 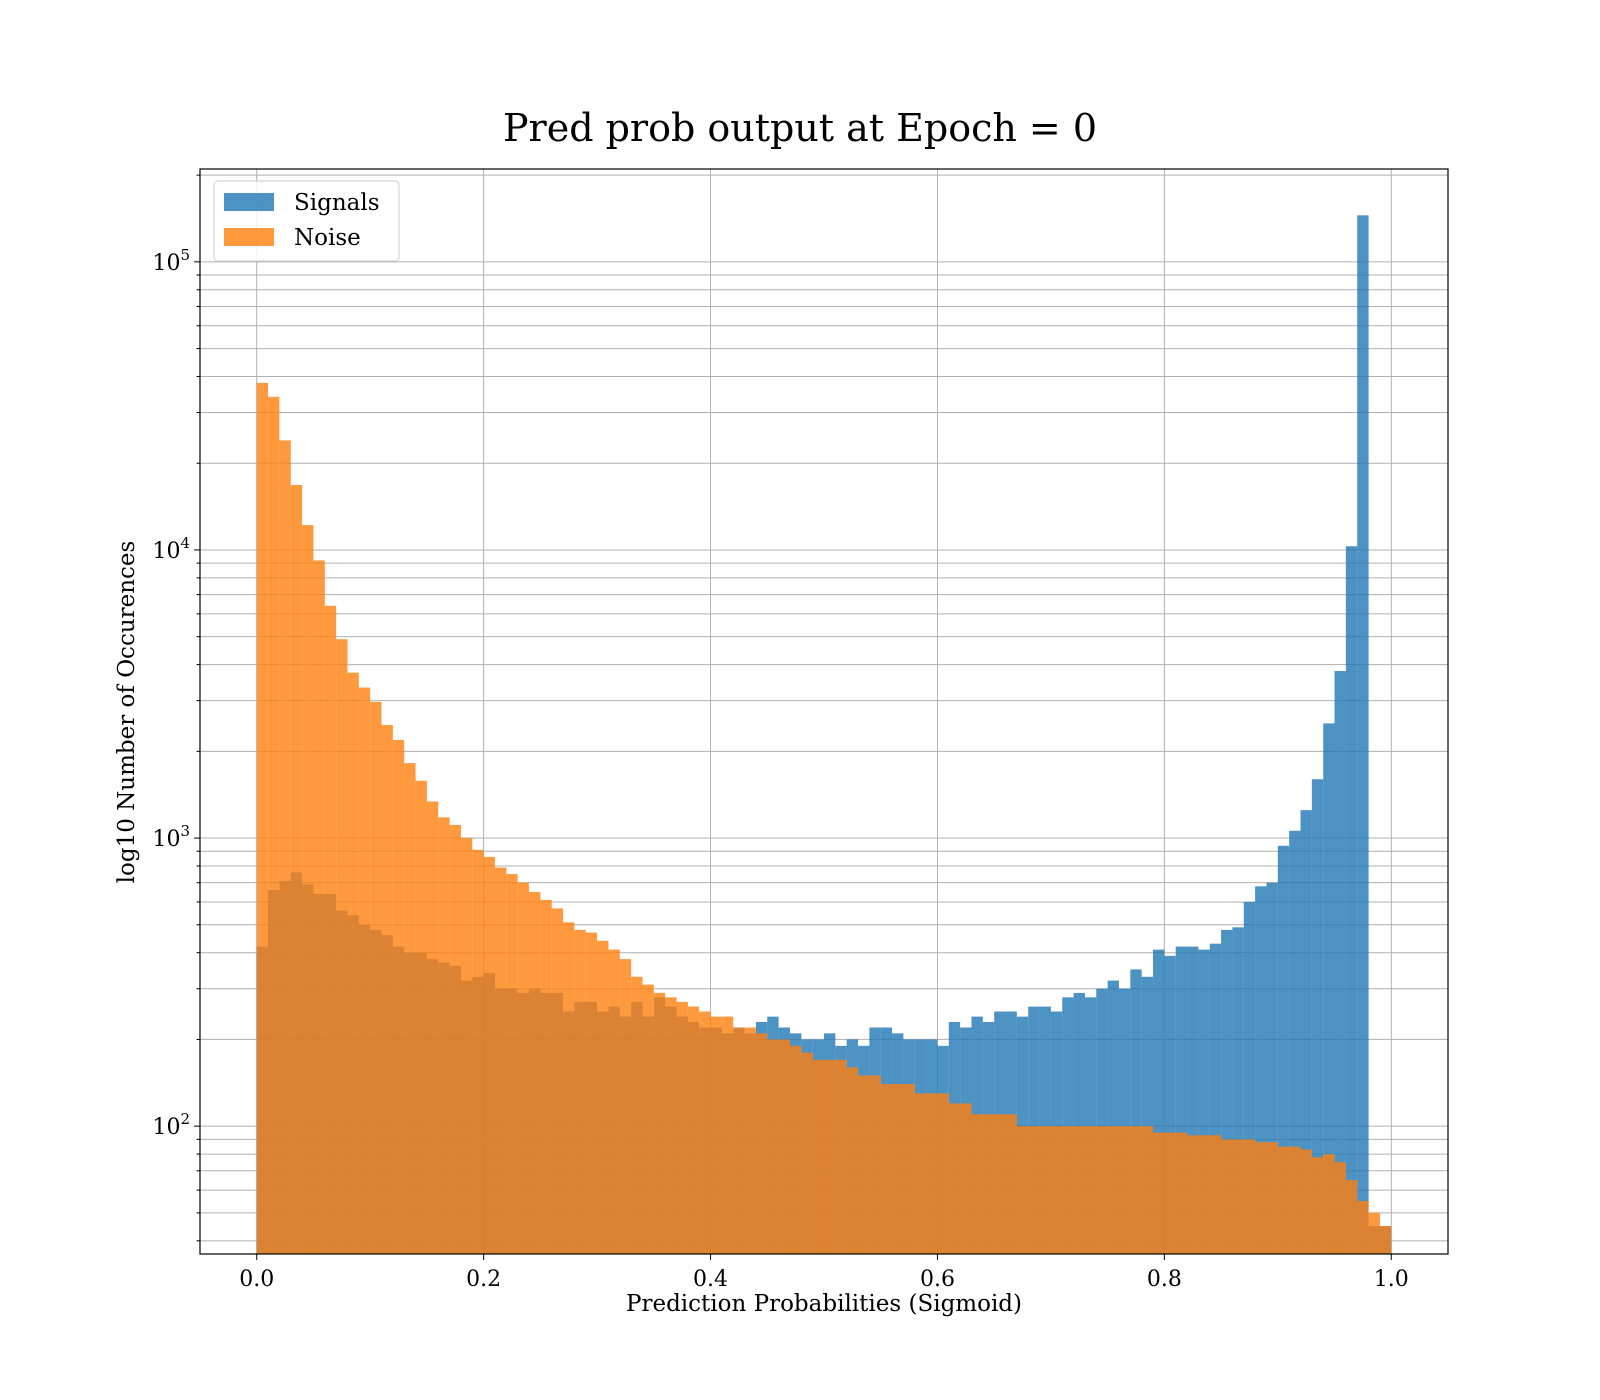 I want to click on x-axis-label: Prediction Probabilities (Sigmoid), so click(x=824, y=1304).